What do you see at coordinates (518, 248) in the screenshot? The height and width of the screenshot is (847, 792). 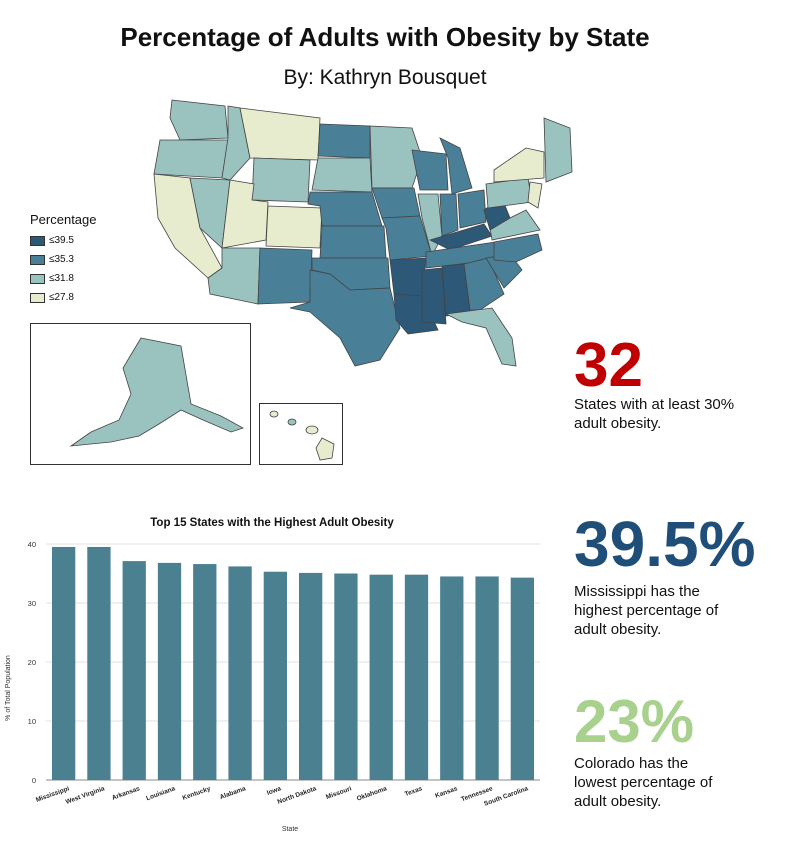 I see `state-north-carolina` at bounding box center [518, 248].